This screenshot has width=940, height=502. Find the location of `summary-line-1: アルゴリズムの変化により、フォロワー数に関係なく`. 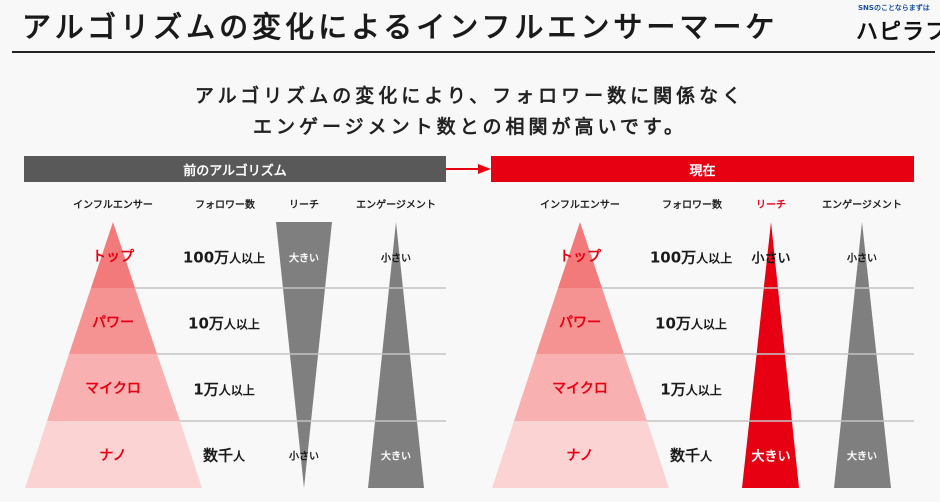

summary-line-1: アルゴリズムの変化により、フォロワー数に関係なく is located at coordinates (470, 96).